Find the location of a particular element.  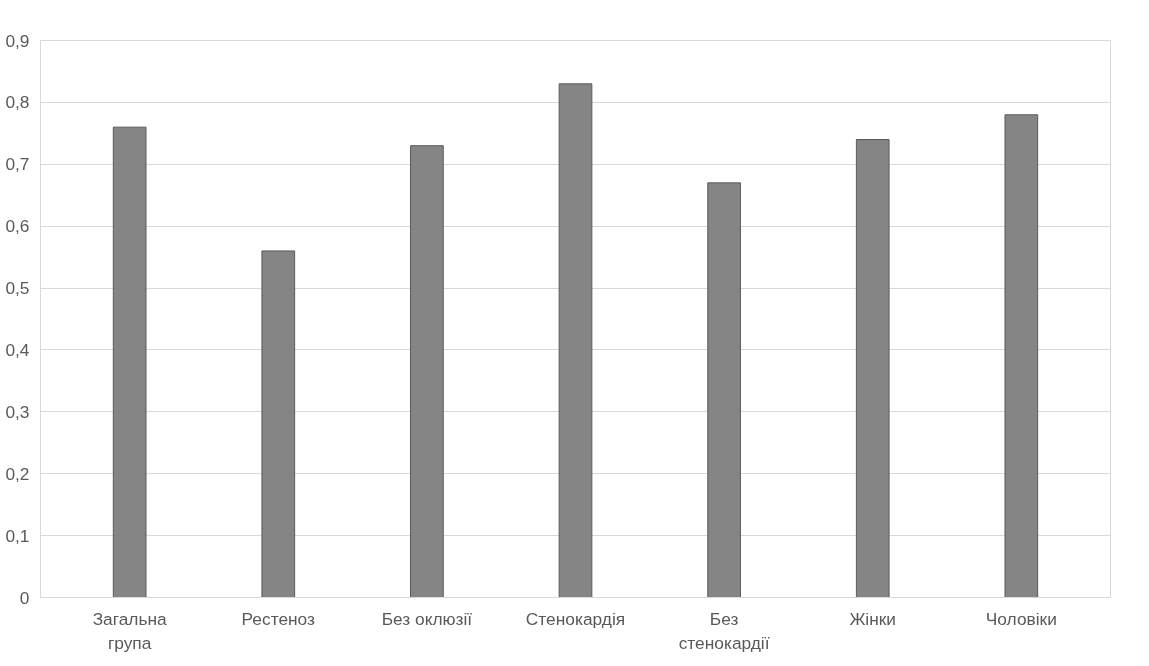

y-tick-label: 0,8 is located at coordinates (17, 102).